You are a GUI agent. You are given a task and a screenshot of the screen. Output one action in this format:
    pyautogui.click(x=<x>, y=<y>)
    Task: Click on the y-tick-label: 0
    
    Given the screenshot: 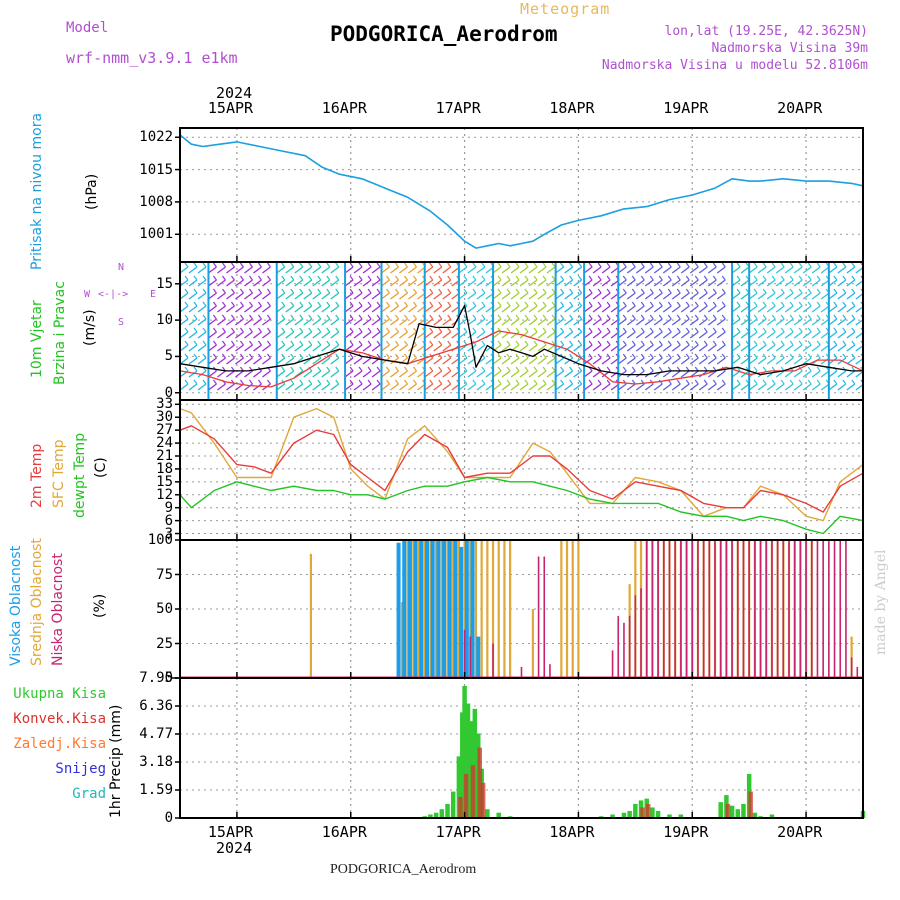 What is the action you would take?
    pyautogui.click(x=168, y=678)
    